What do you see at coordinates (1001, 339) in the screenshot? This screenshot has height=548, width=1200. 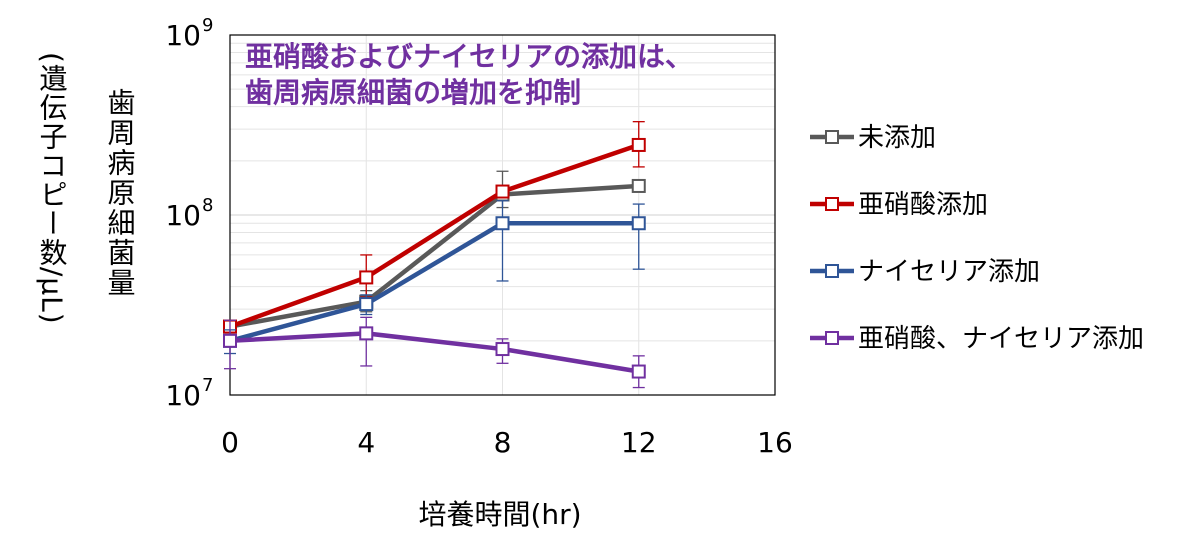 I see `legend-label: 亜硝酸、ナイセリア添加` at bounding box center [1001, 339].